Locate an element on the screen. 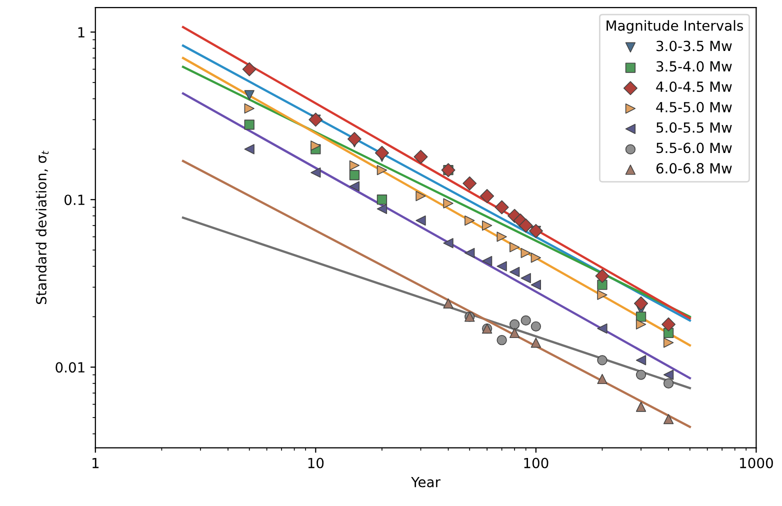 Image resolution: width=782 pixels, height=506 pixels. legend-label: 4.5-5.0 Mw is located at coordinates (694, 107).